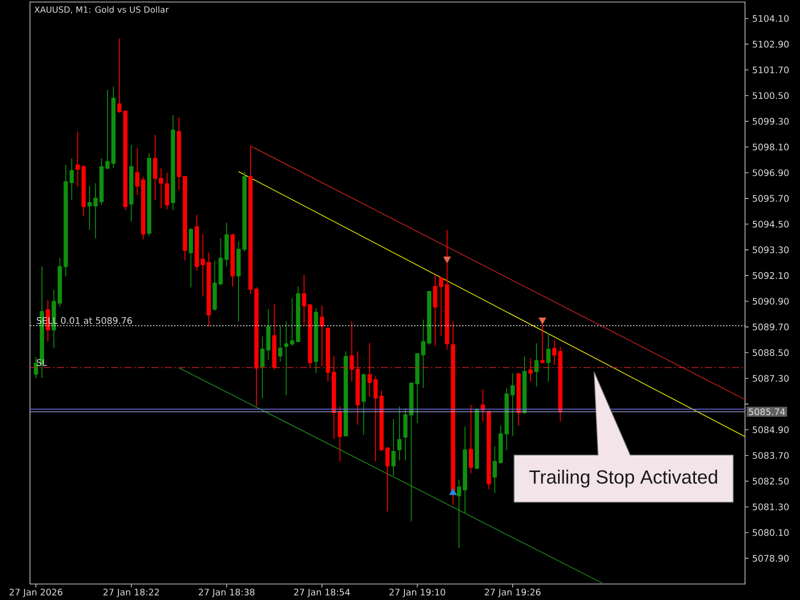 The width and height of the screenshot is (800, 600). Describe the element at coordinates (770, 147) in the screenshot. I see `y-tick-label: 5098.10` at that location.